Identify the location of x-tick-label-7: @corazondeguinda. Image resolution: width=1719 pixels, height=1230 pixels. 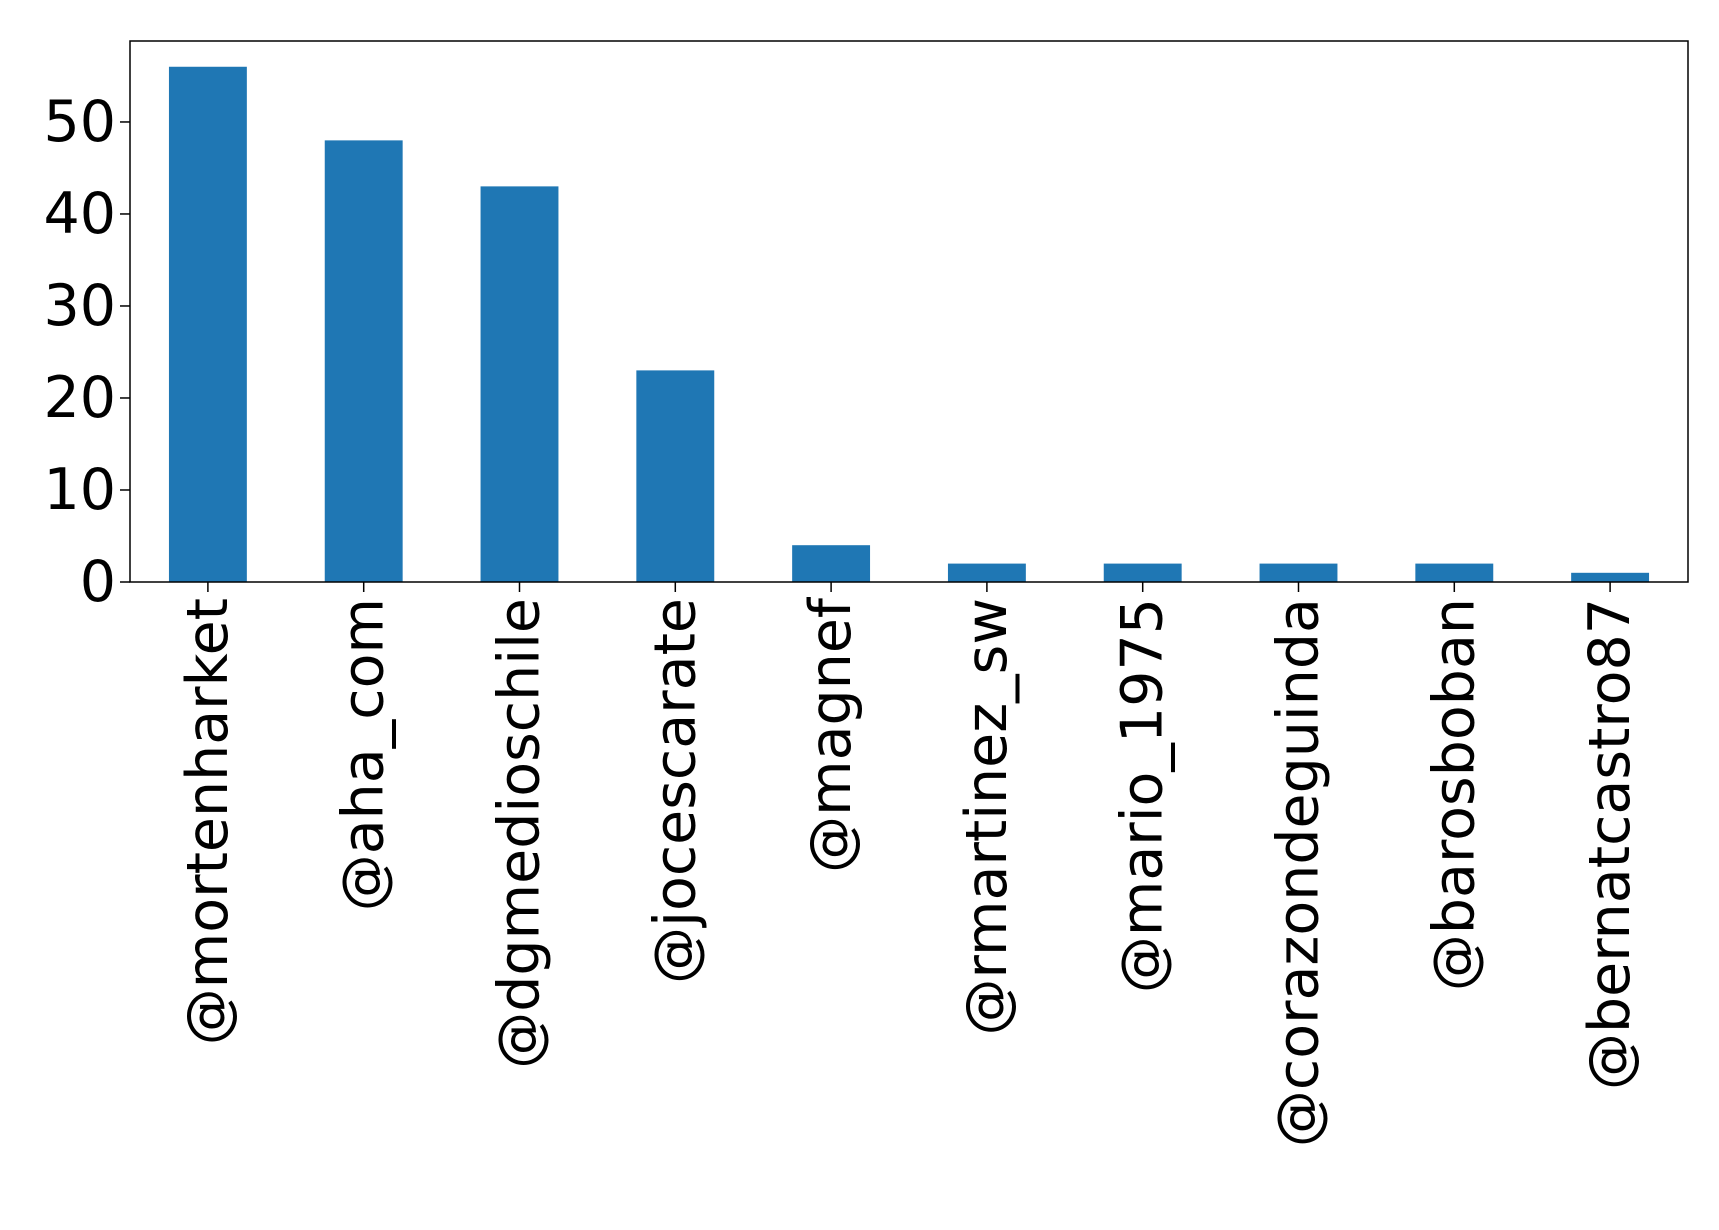
(1299, 872).